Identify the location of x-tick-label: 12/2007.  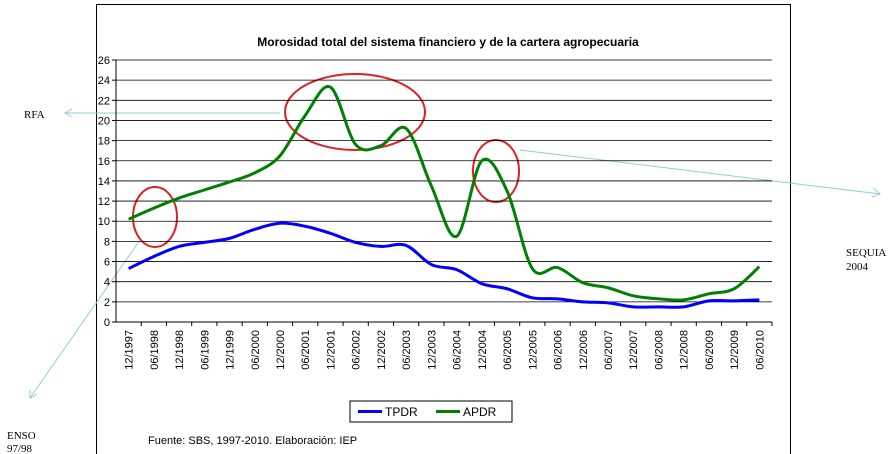
(634, 350).